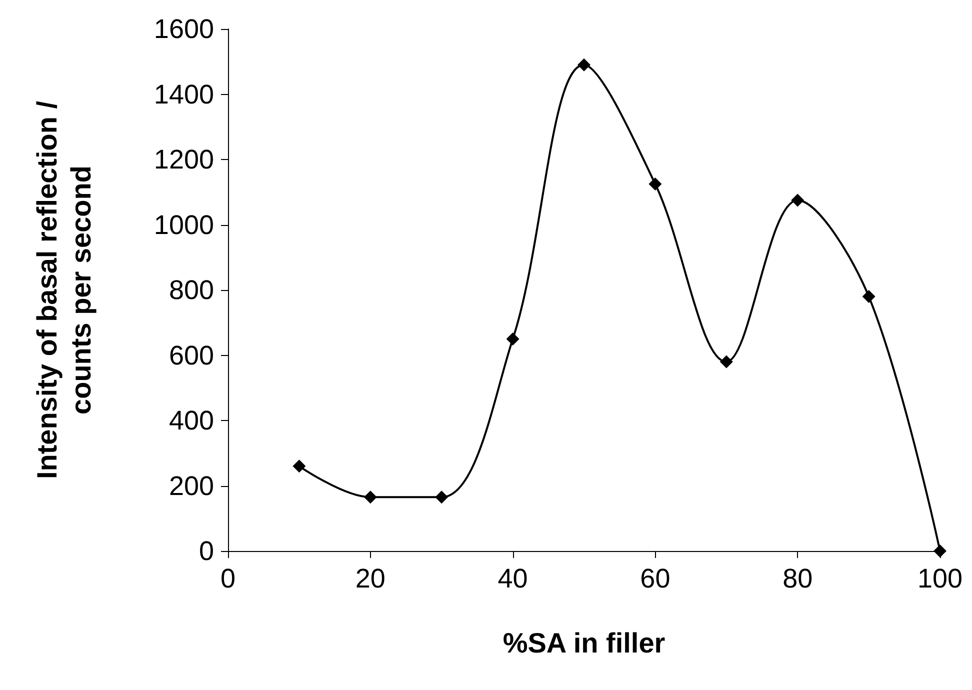  What do you see at coordinates (191, 485) in the screenshot?
I see `y-tick-label: 200` at bounding box center [191, 485].